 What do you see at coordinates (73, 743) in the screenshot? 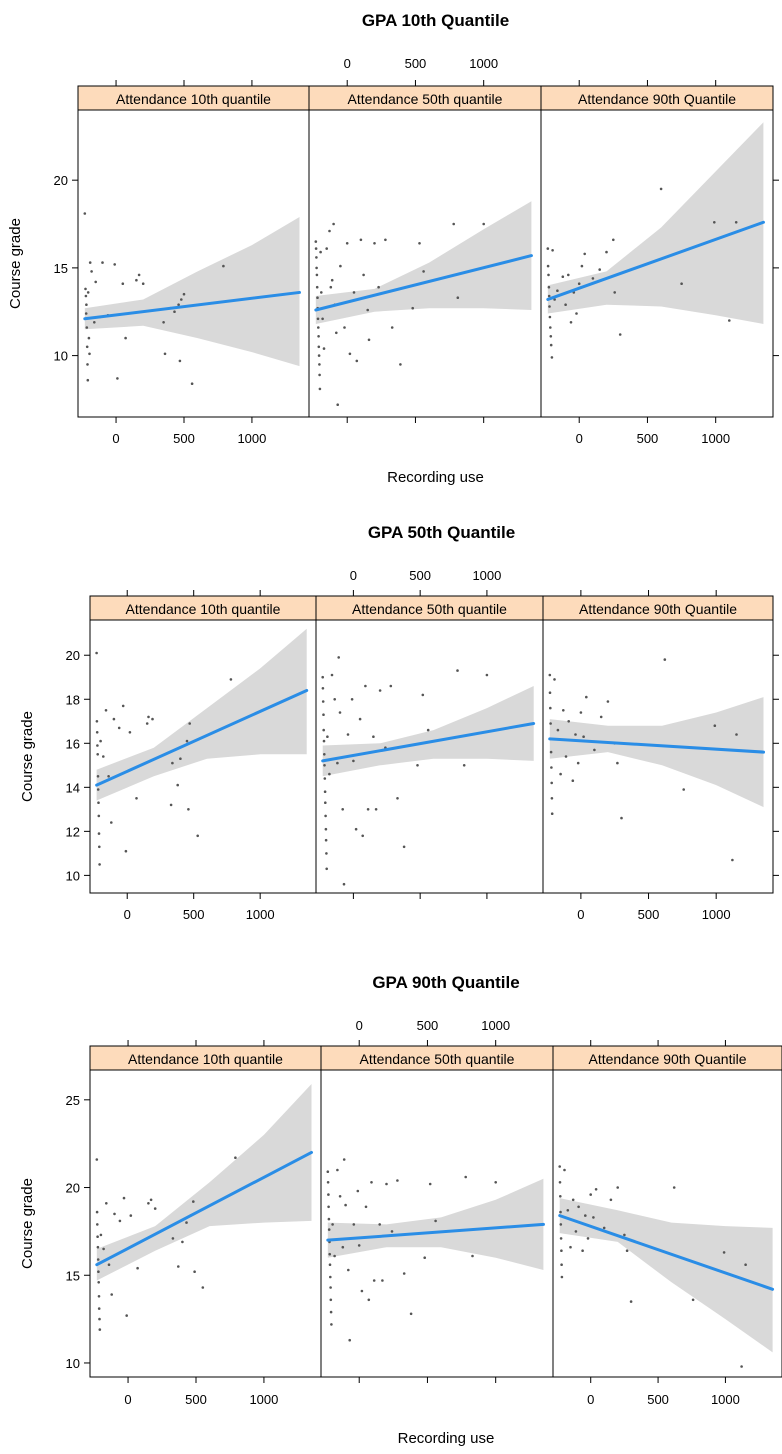
I see `y-tick-label: 16` at bounding box center [73, 743].